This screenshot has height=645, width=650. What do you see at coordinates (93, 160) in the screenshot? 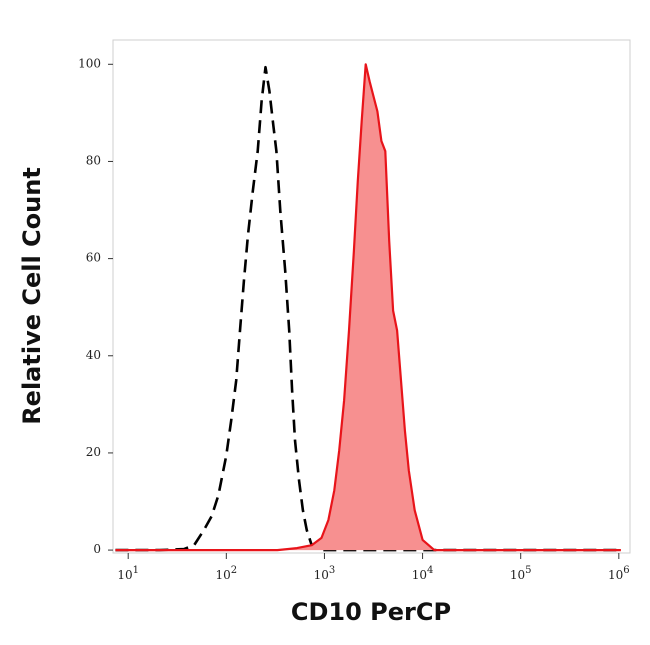
I see `y-tick-label: 80` at bounding box center [93, 160].